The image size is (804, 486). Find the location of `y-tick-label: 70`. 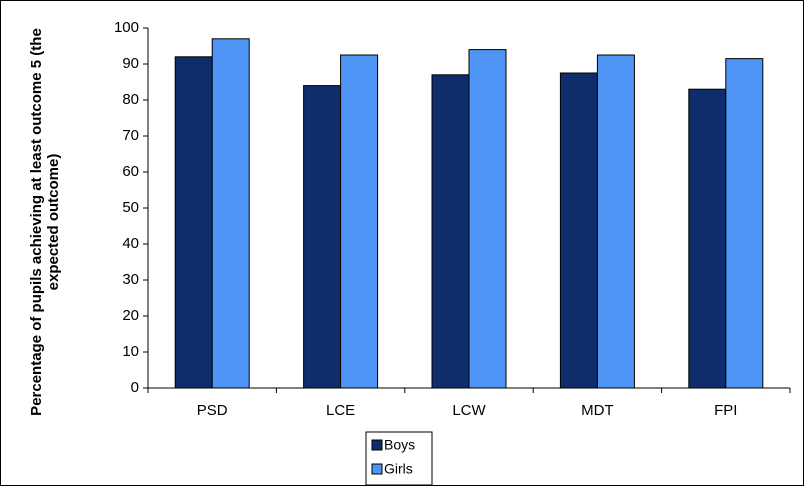

y-tick-label: 70 is located at coordinates (130, 135).